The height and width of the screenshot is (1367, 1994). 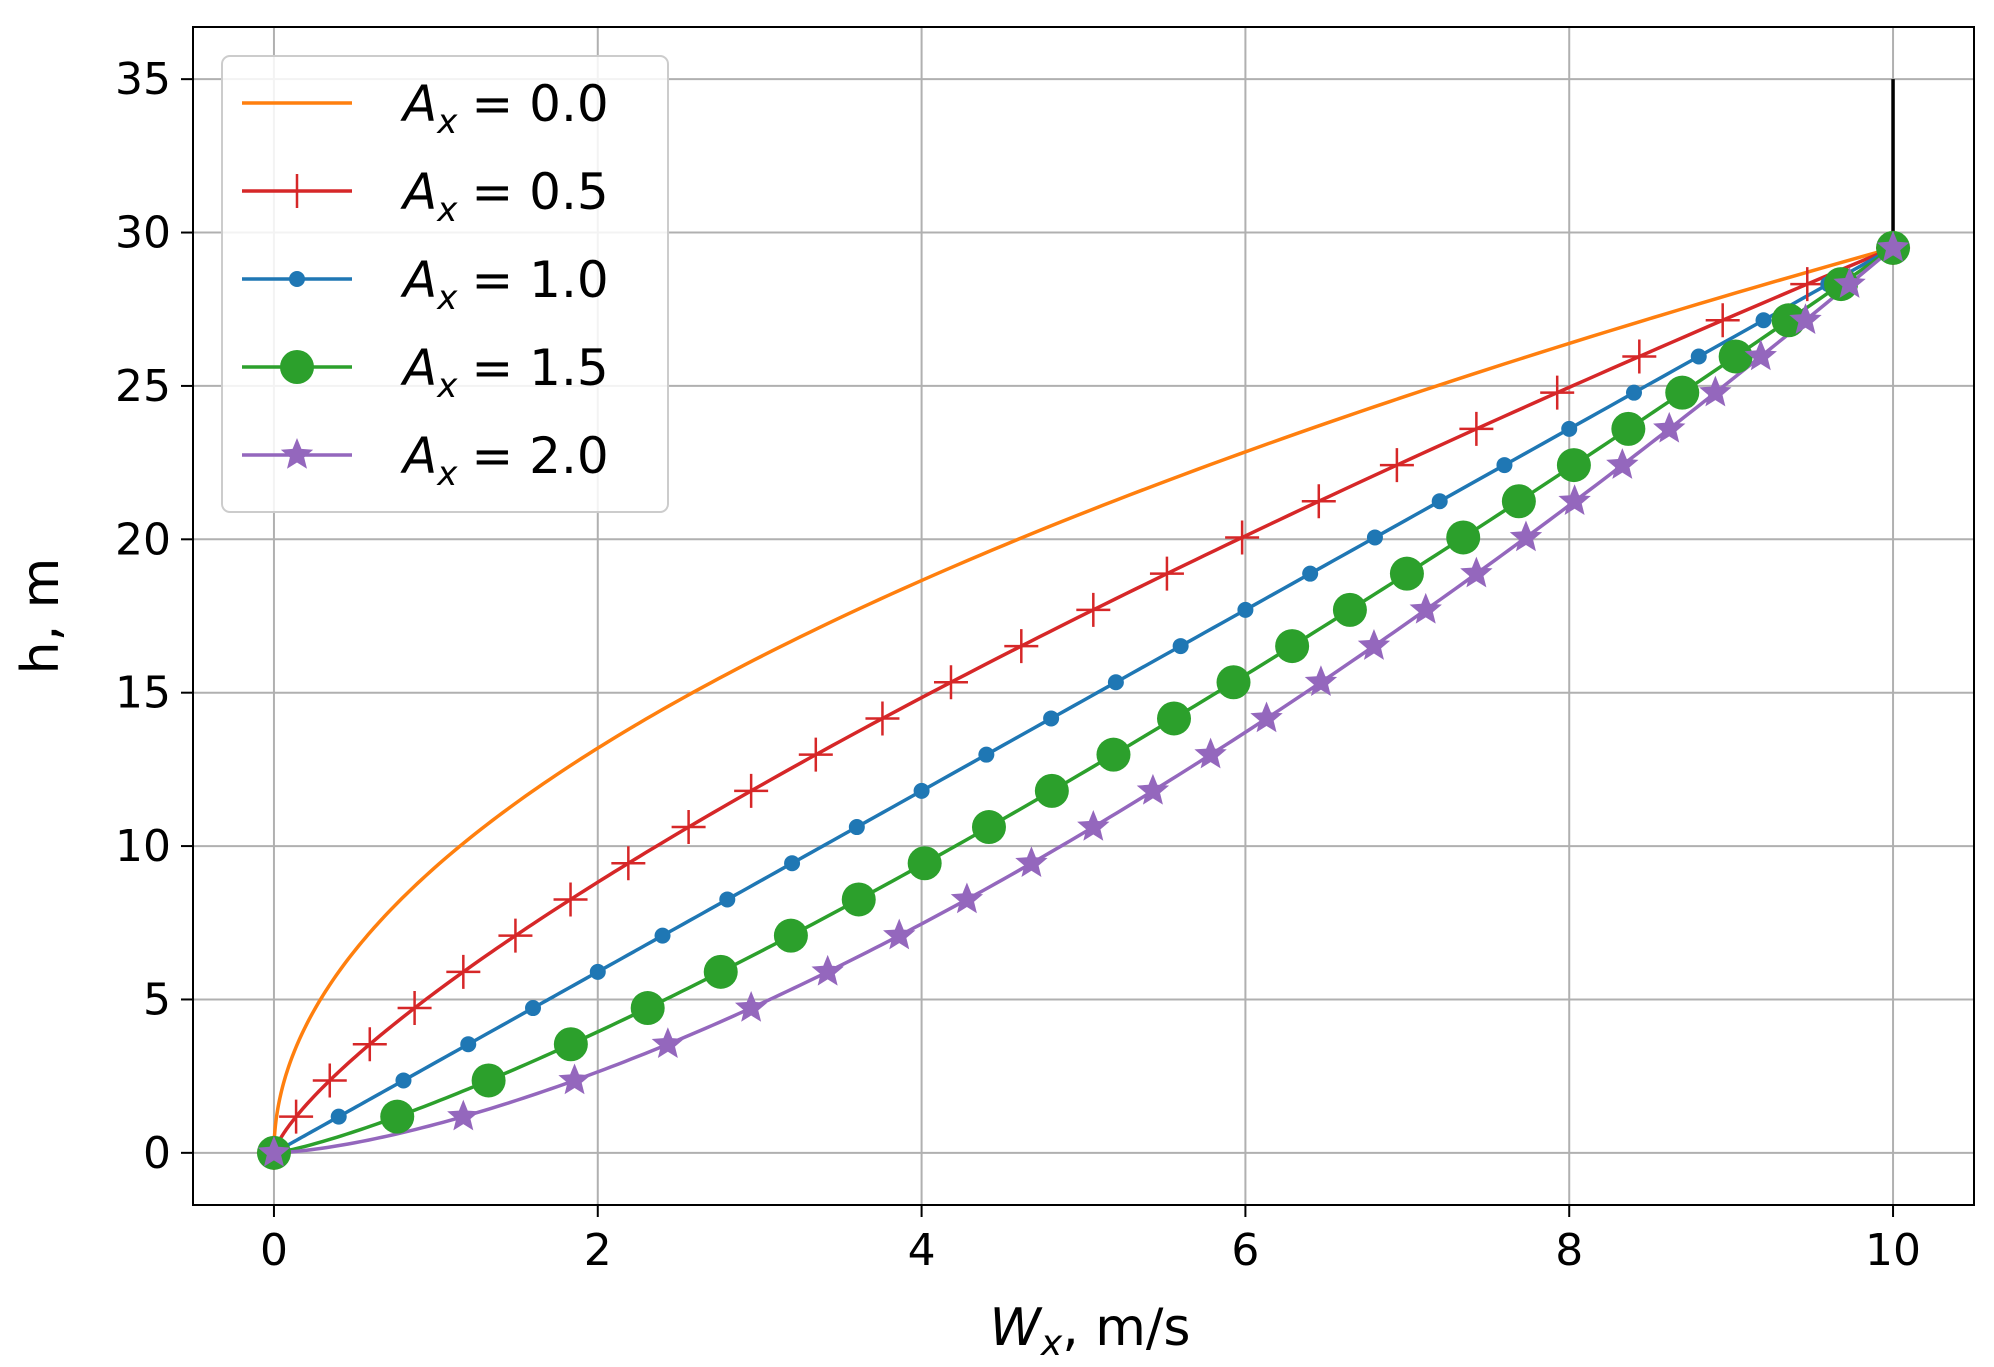 I want to click on legend-entry: Ax = 0.0, so click(x=425, y=108).